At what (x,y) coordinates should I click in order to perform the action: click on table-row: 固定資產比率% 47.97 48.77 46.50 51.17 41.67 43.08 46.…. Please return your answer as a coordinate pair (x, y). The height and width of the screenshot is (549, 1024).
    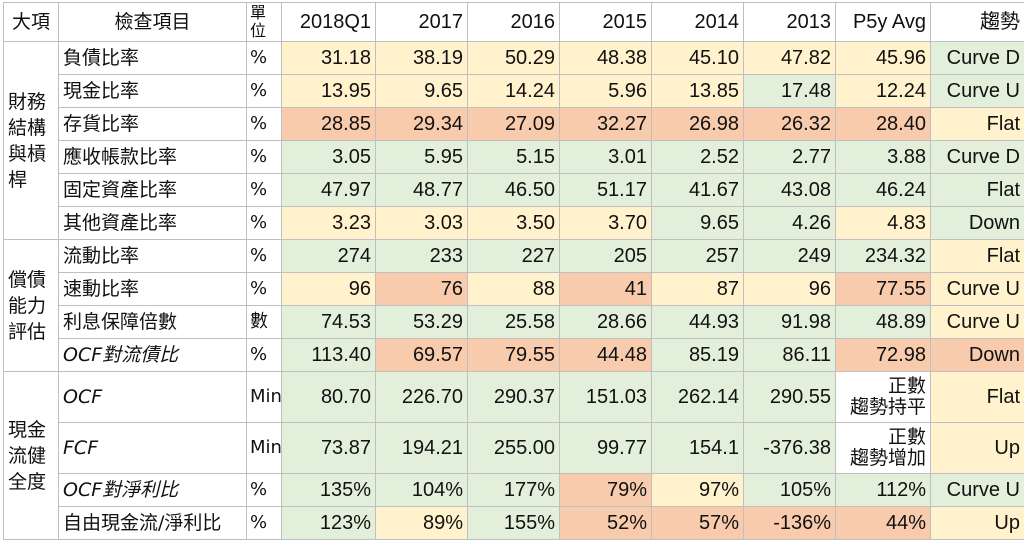
    Looking at the image, I should click on (514, 190).